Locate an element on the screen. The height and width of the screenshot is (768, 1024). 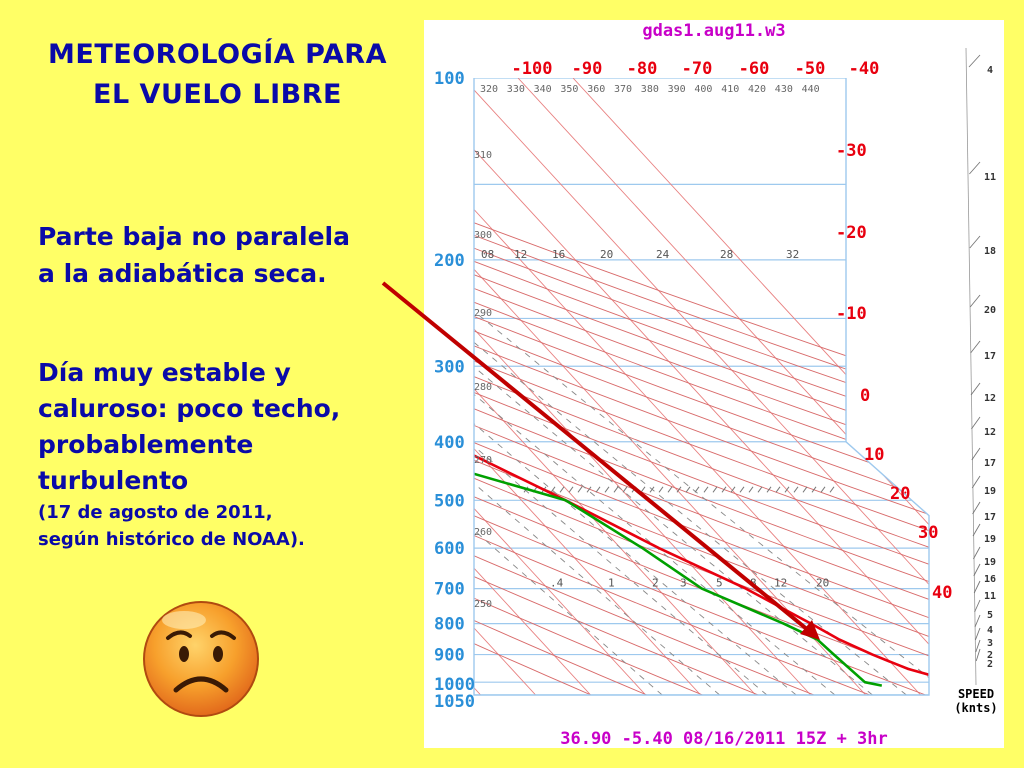
theta-top-label: 410 is located at coordinates (730, 89).